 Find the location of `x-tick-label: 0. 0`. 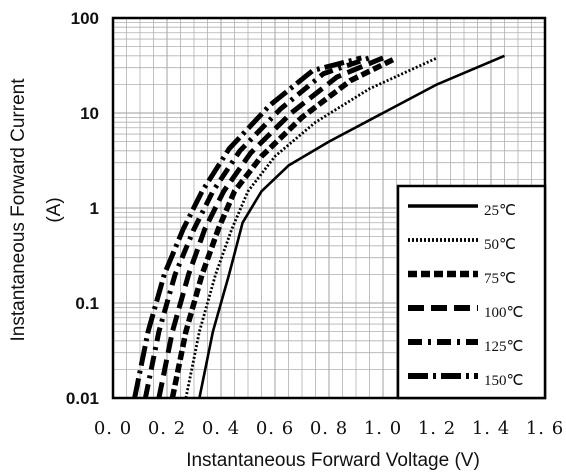

x-tick-label: 0. 0 is located at coordinates (113, 428).